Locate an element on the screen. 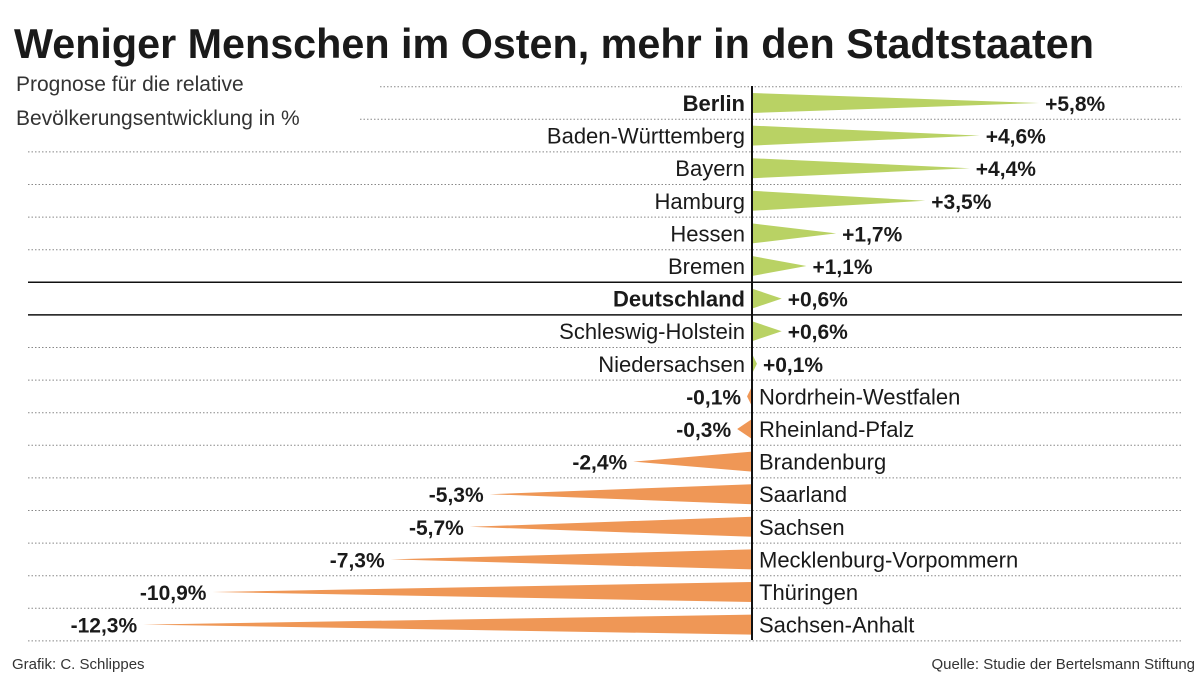  category-label: Bayern is located at coordinates (710, 168).